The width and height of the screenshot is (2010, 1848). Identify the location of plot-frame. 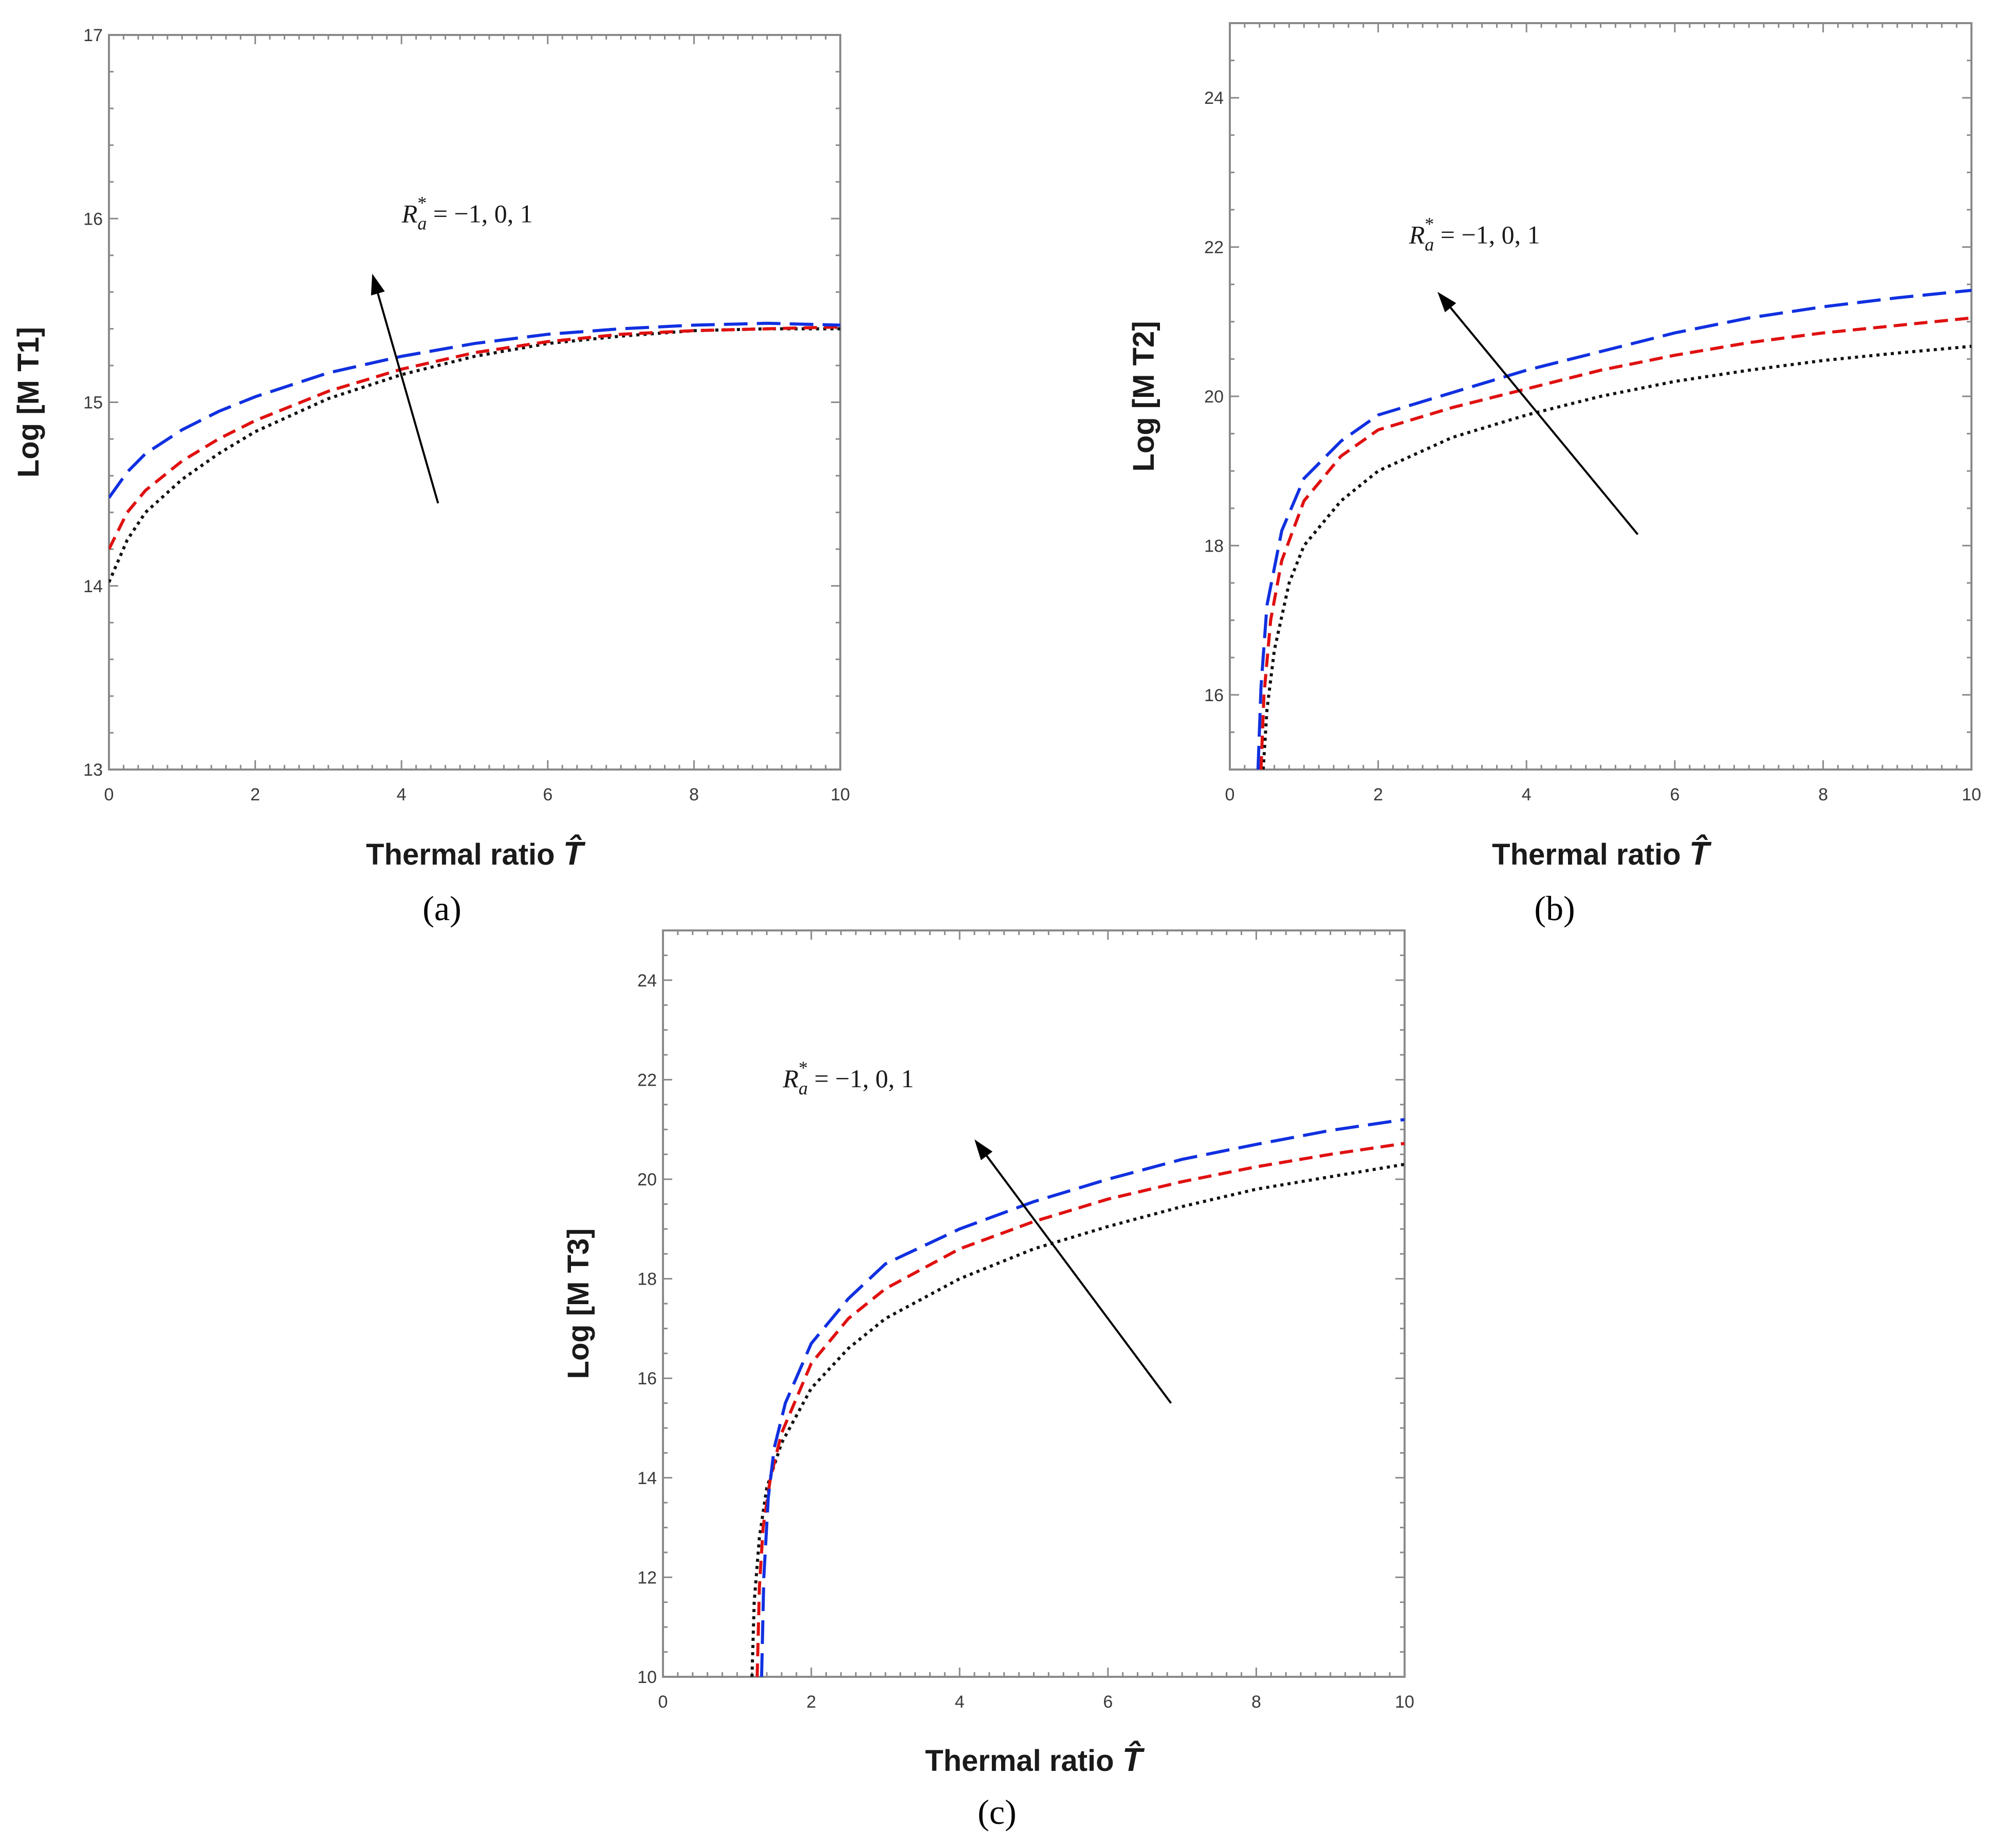
(474, 402).